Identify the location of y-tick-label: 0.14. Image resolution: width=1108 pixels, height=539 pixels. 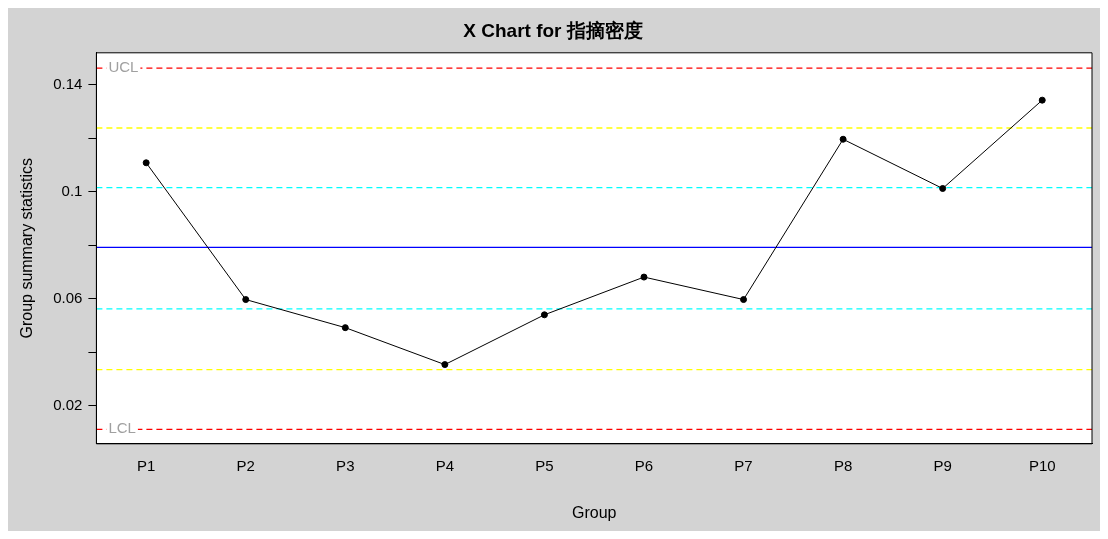
(68, 83).